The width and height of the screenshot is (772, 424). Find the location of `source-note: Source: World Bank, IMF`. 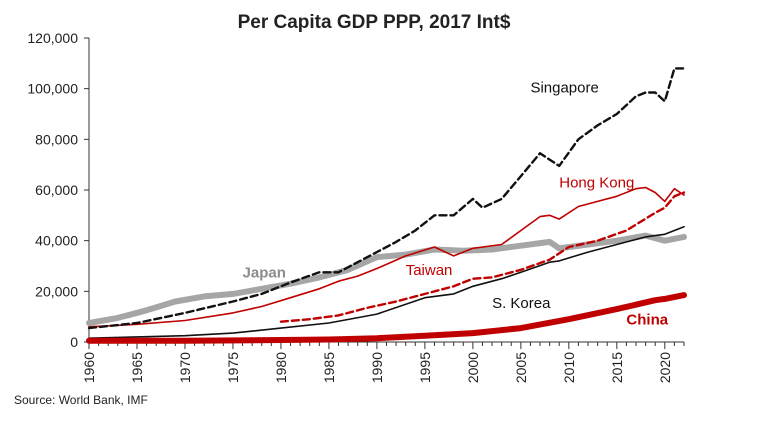

source-note: Source: World Bank, IMF is located at coordinates (81, 400).